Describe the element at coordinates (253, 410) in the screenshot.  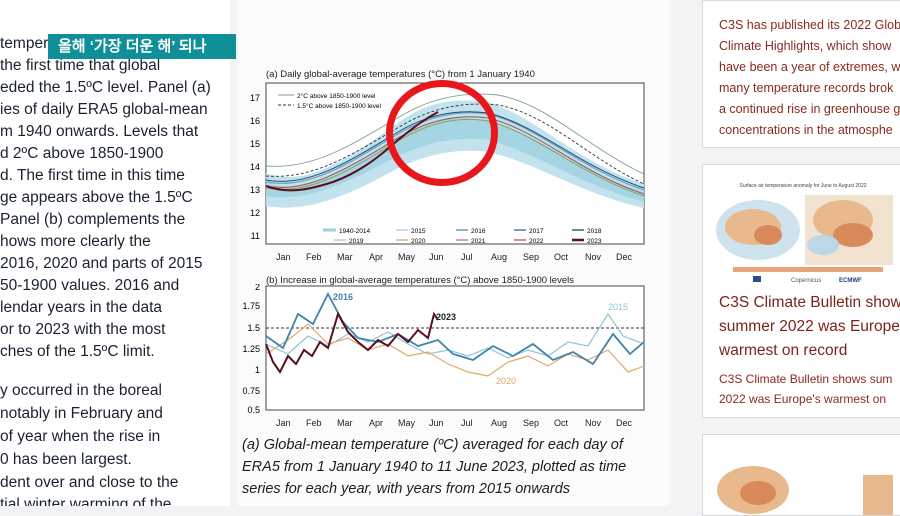
I see `y-tick: 0.5` at that location.